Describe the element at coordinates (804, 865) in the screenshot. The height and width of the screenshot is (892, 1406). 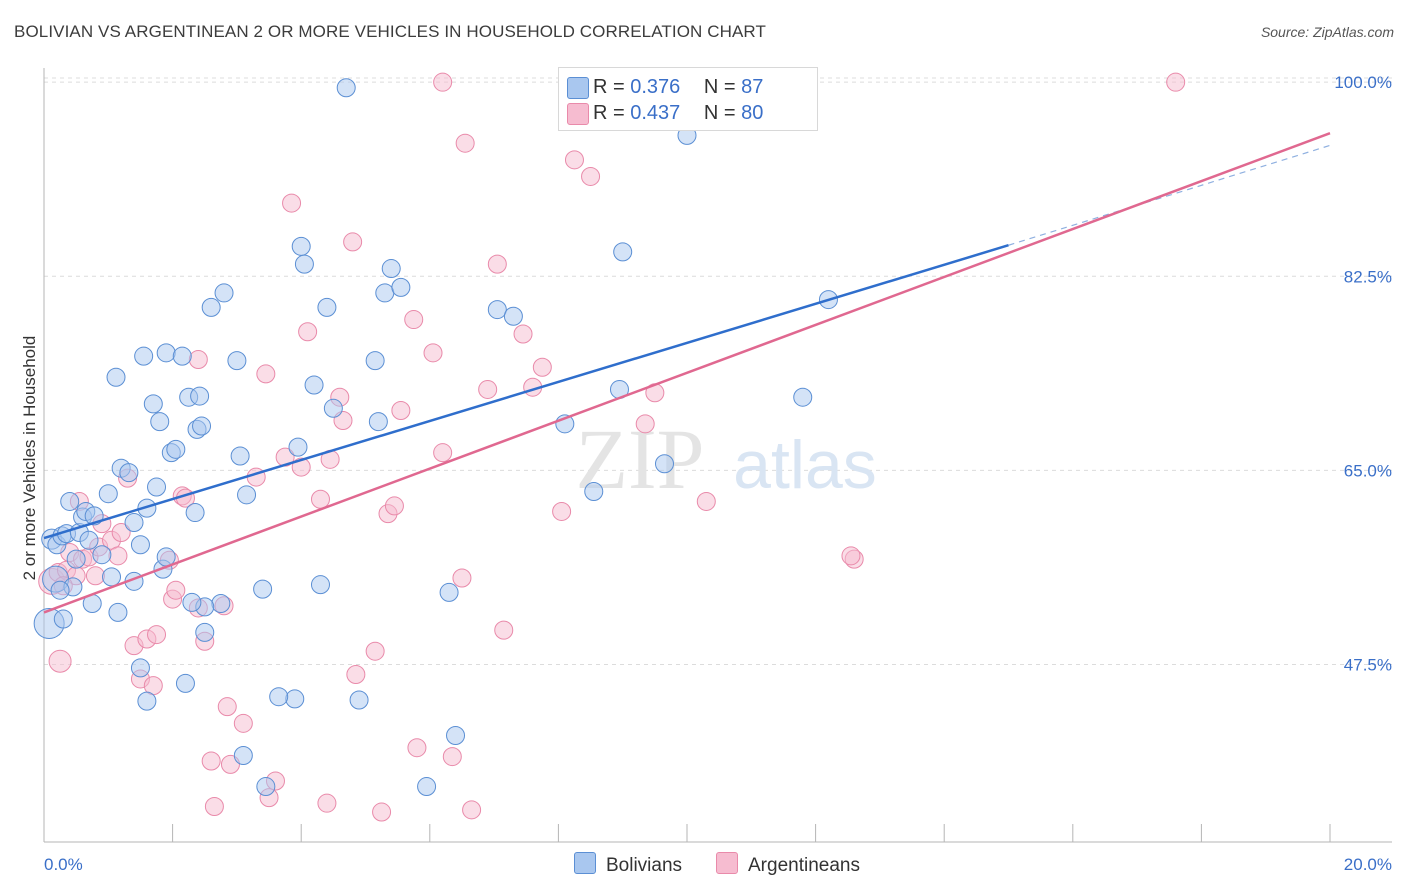
I see `argentineans-legend-label: Argentineans` at that location.